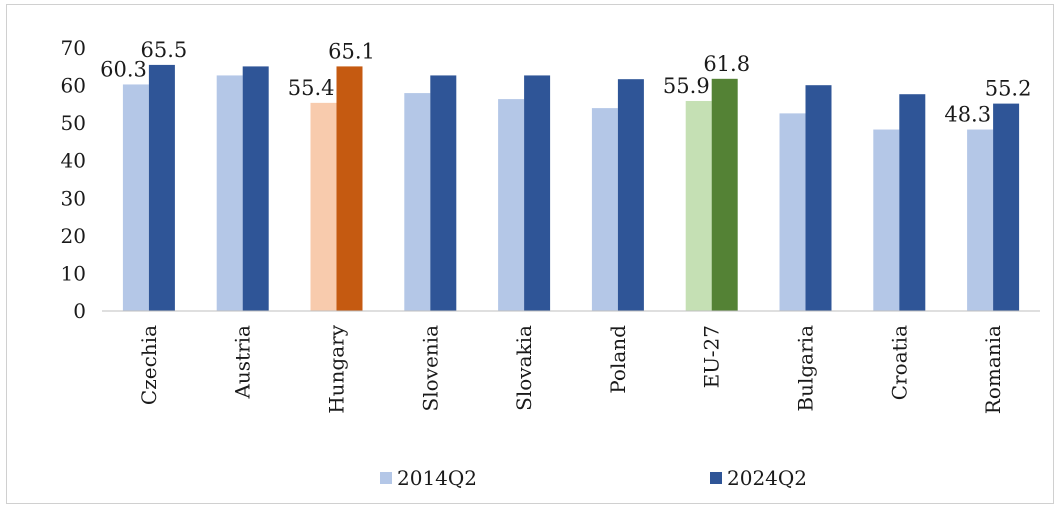 The width and height of the screenshot is (1064, 512). I want to click on category-label: Bulgaria, so click(806, 368).